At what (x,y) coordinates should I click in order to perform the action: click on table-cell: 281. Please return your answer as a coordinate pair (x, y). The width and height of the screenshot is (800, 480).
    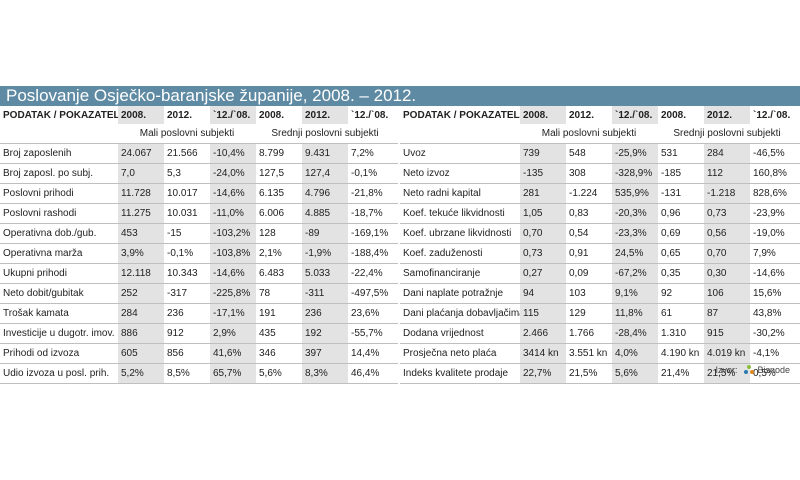
    Looking at the image, I should click on (543, 193).